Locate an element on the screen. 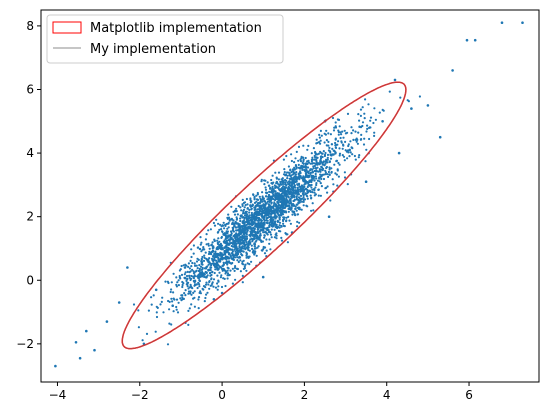 This screenshot has height=413, width=546. legend-label-matplotlib: Matplotlib implementation is located at coordinates (176, 28).